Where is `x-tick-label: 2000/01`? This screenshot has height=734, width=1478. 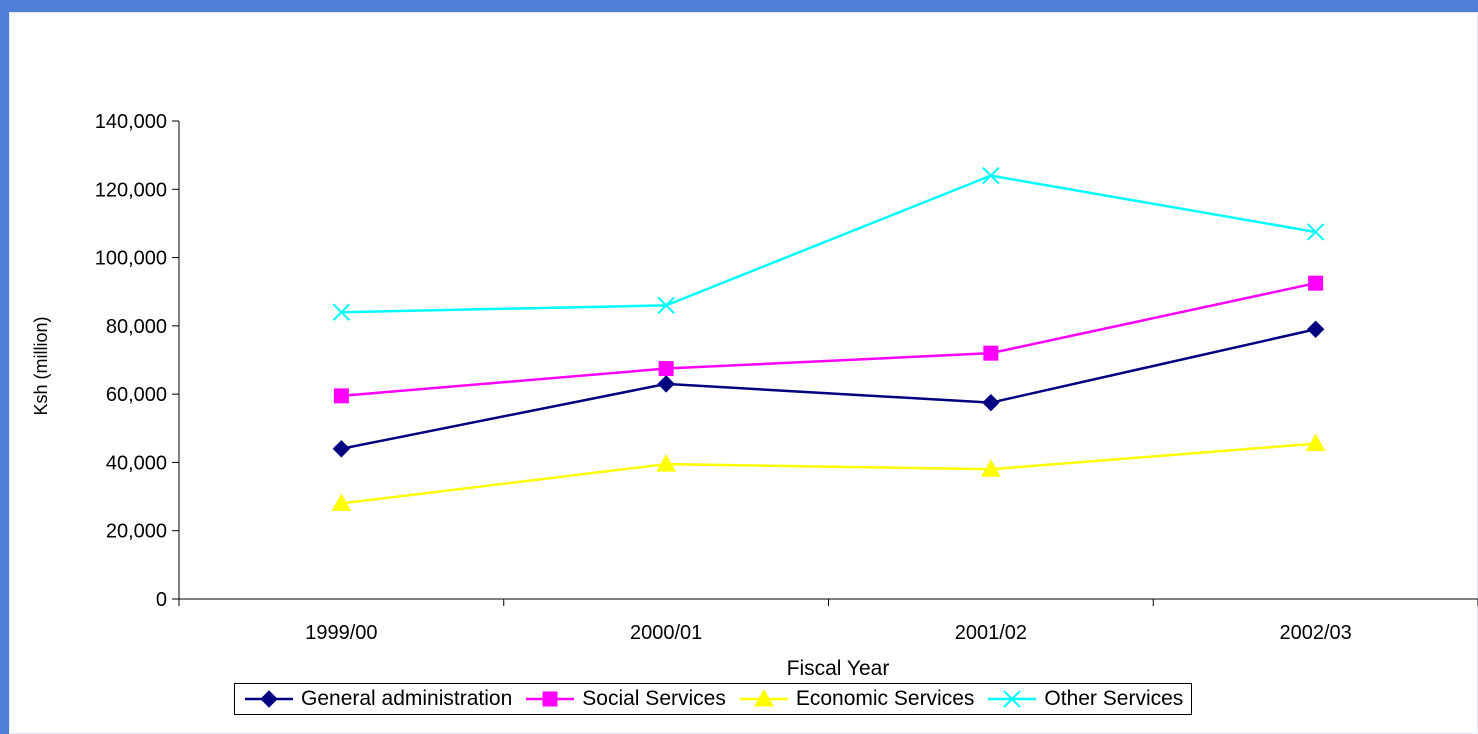 x-tick-label: 2000/01 is located at coordinates (666, 633).